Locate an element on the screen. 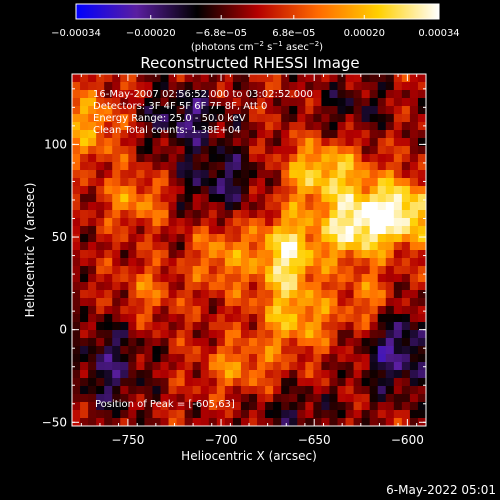 This screenshot has height=500, width=500. colorbar-tick-label: 0.00020 is located at coordinates (364, 33).